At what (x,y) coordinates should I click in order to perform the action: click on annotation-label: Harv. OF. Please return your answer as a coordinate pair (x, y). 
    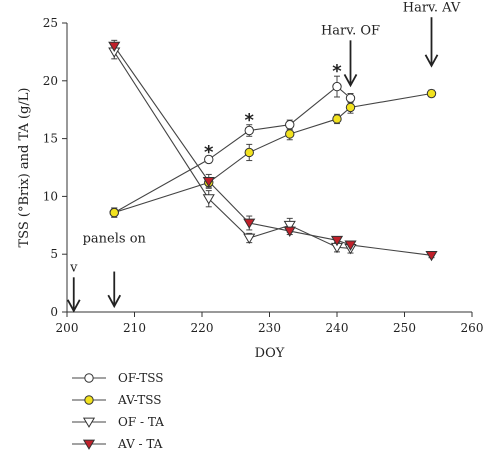
    Looking at the image, I should click on (350, 31).